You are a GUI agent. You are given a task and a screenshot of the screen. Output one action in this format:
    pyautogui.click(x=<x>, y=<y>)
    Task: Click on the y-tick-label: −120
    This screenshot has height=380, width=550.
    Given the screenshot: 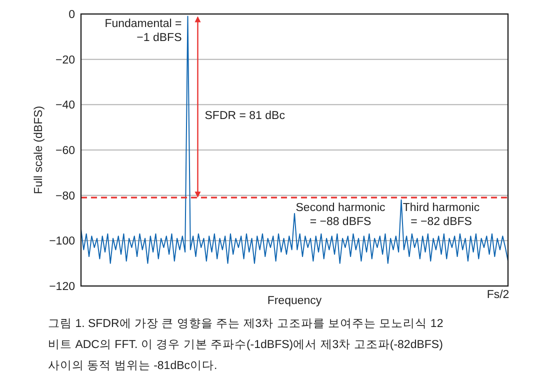 What is the action you would take?
    pyautogui.click(x=62, y=287)
    